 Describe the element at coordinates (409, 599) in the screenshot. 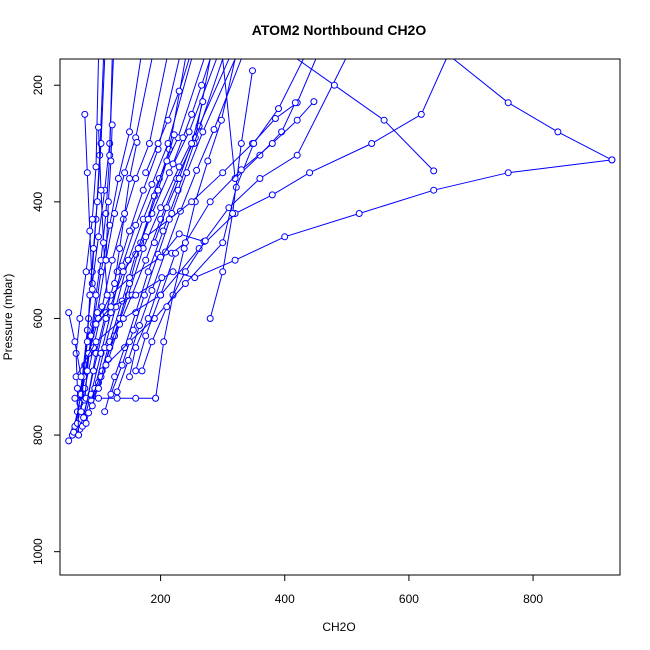

I see `x-tick-label: 600` at that location.